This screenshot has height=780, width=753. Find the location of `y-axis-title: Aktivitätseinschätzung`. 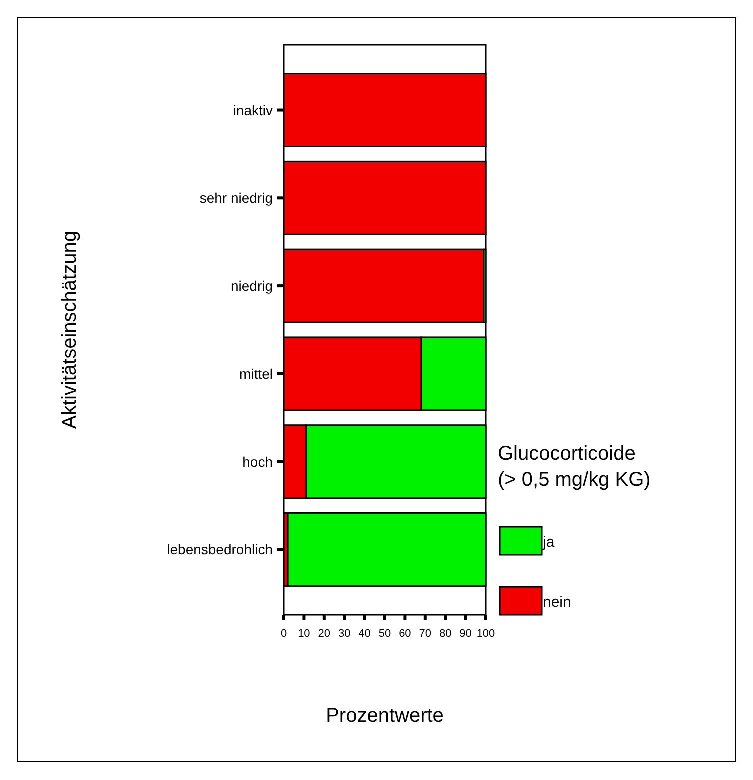

y-axis-title: Aktivitätseinschätzung is located at coordinates (70, 330).